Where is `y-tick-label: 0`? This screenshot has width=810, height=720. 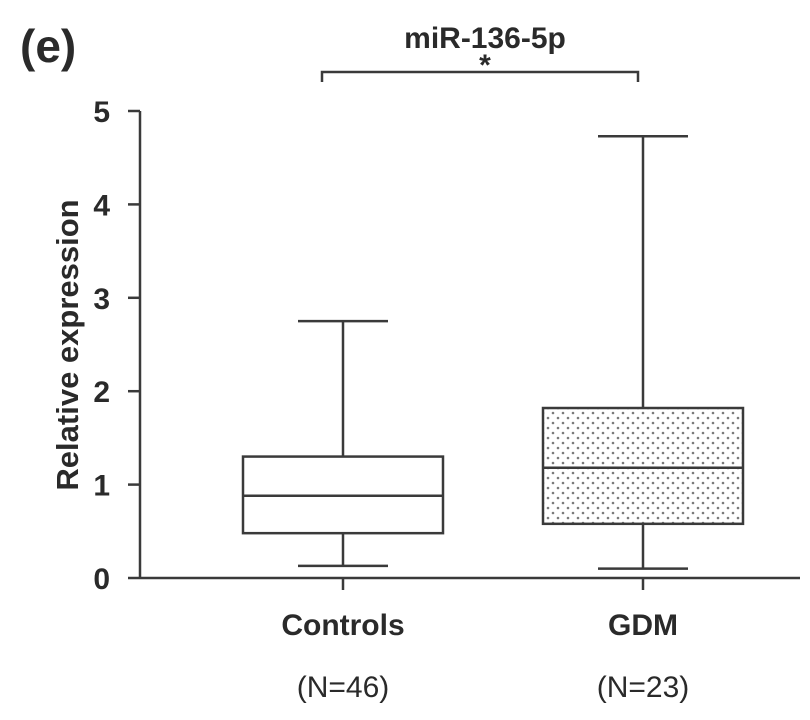 y-tick-label: 0 is located at coordinates (101, 579).